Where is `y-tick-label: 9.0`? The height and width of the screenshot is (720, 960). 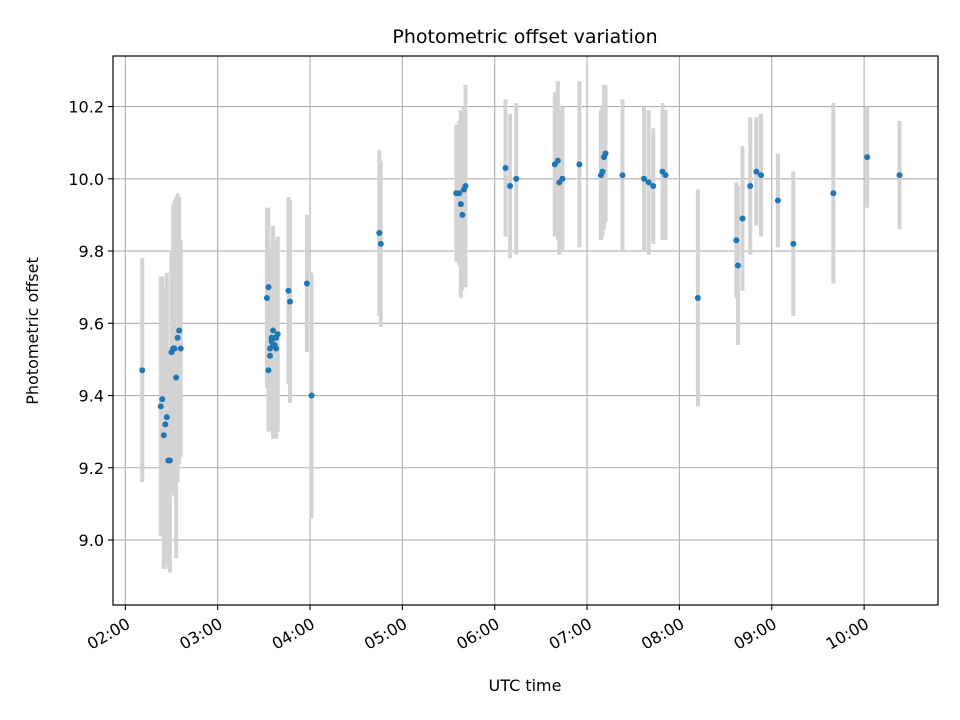 y-tick-label: 9.0 is located at coordinates (91, 540).